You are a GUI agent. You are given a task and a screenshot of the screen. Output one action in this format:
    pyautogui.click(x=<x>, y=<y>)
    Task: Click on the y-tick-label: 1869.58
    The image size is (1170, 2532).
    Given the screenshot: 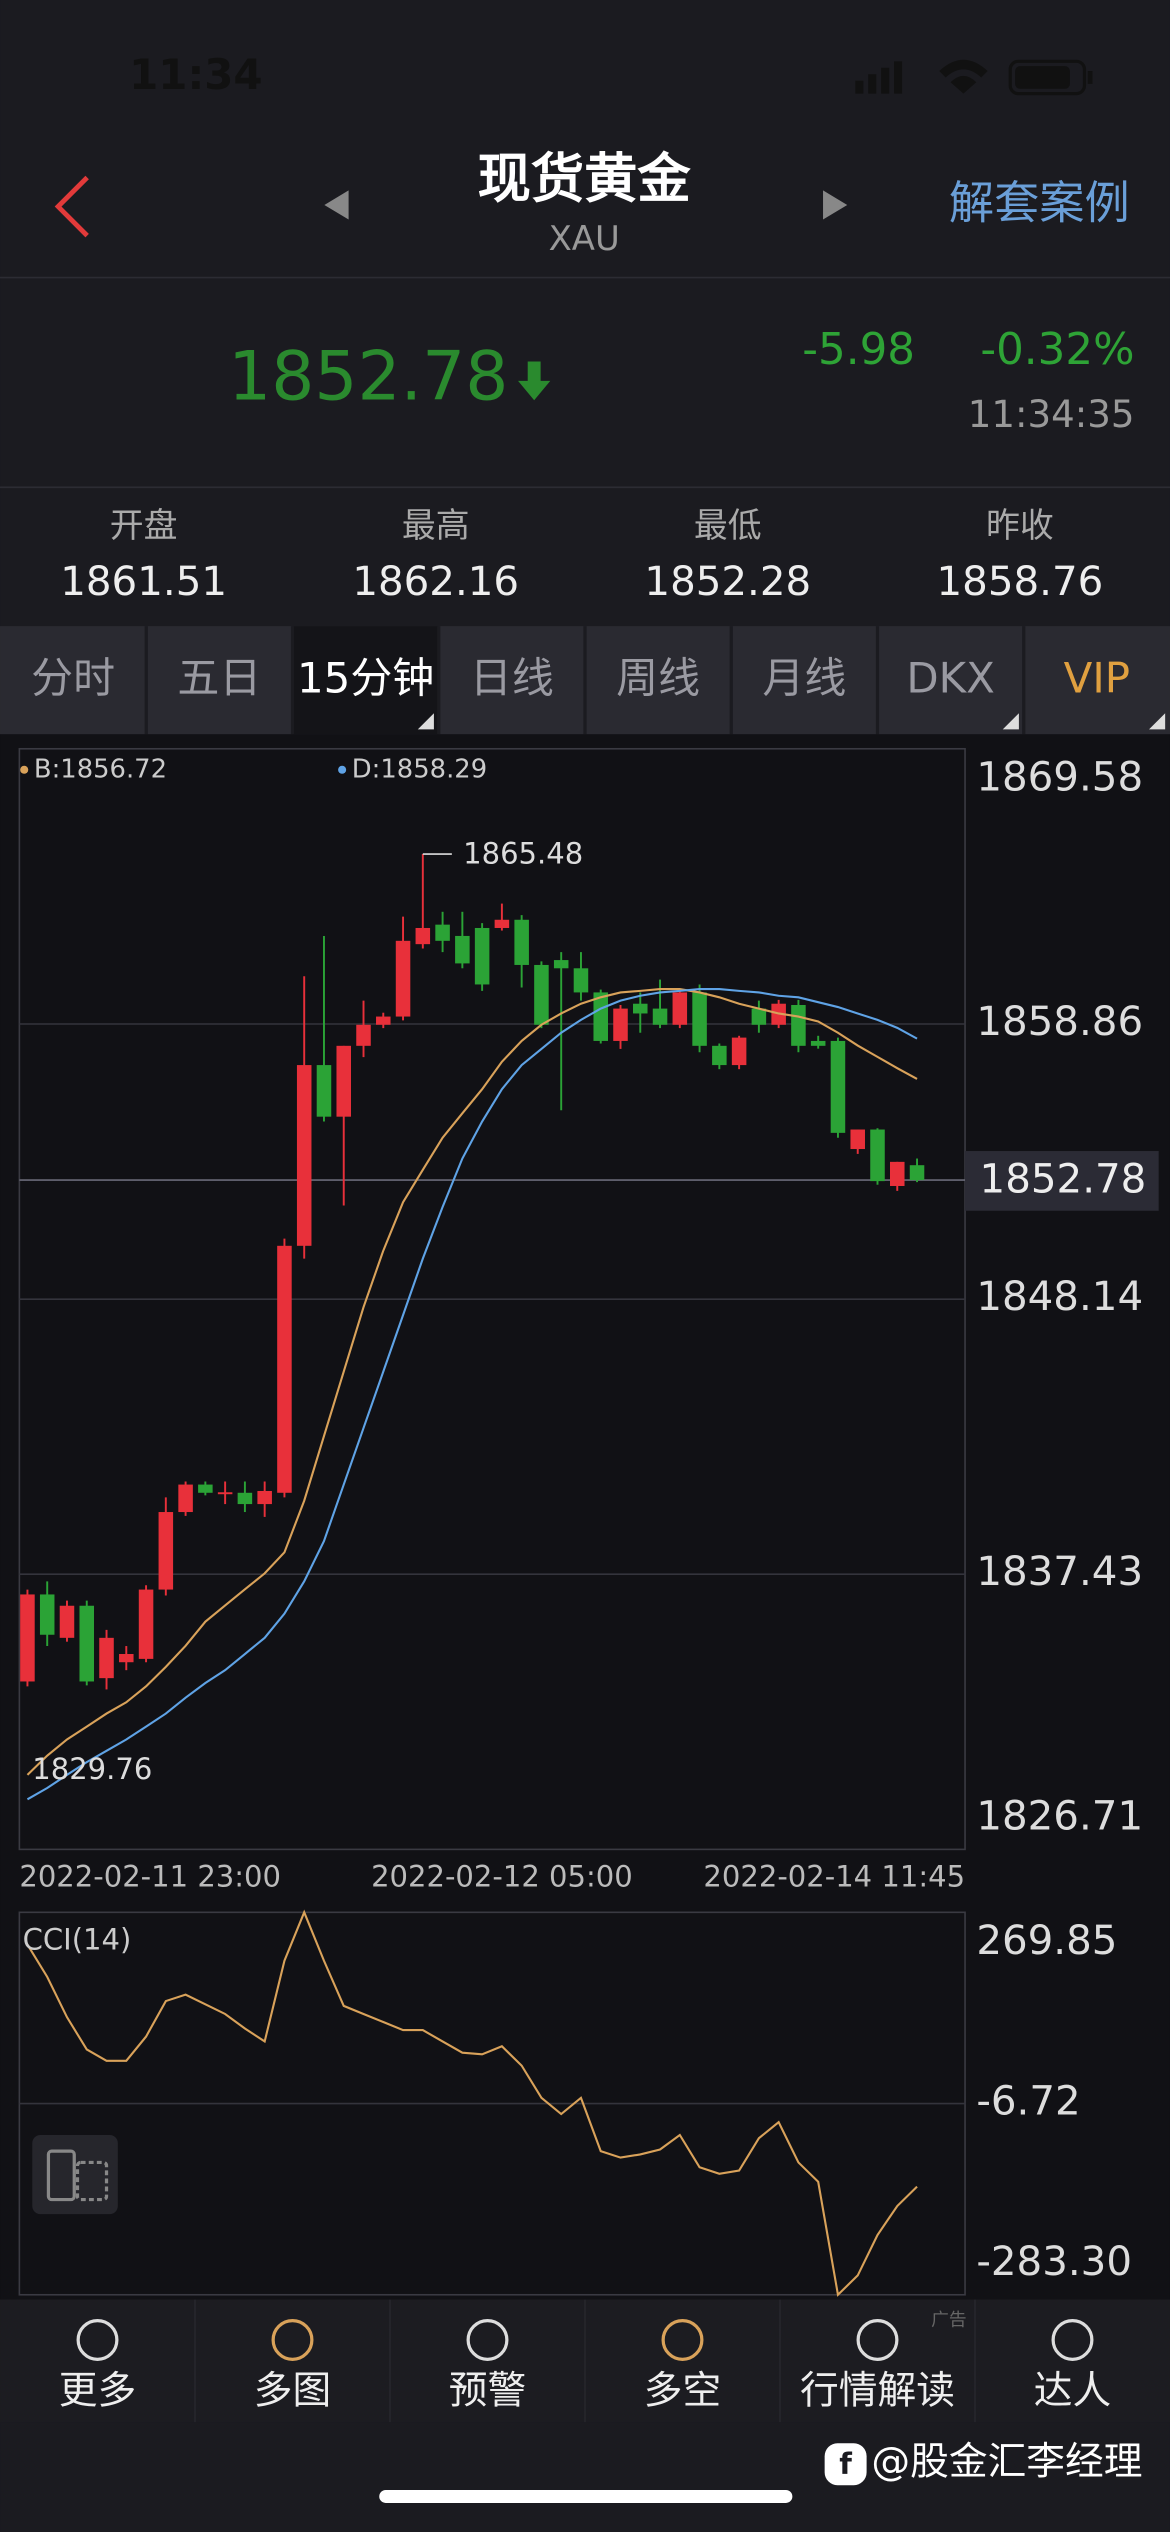 What is the action you would take?
    pyautogui.click(x=1059, y=776)
    